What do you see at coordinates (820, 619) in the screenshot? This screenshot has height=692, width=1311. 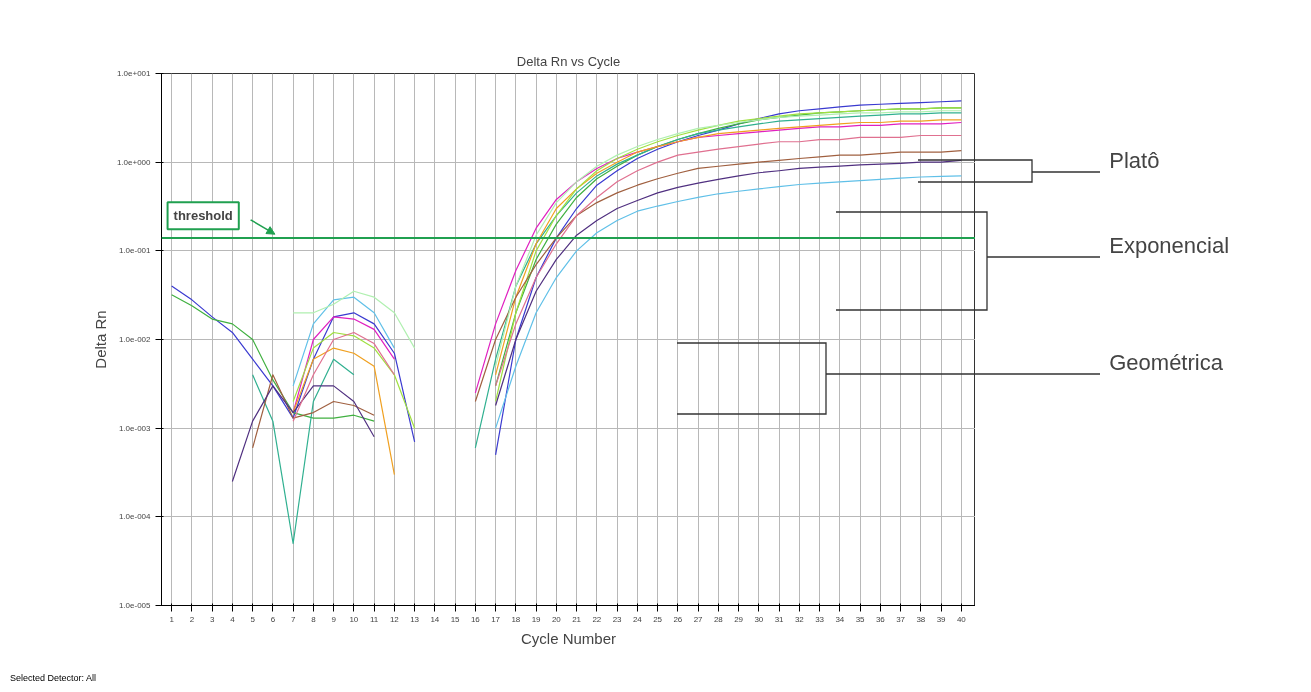 I see `x-tick-label: 33` at bounding box center [820, 619].